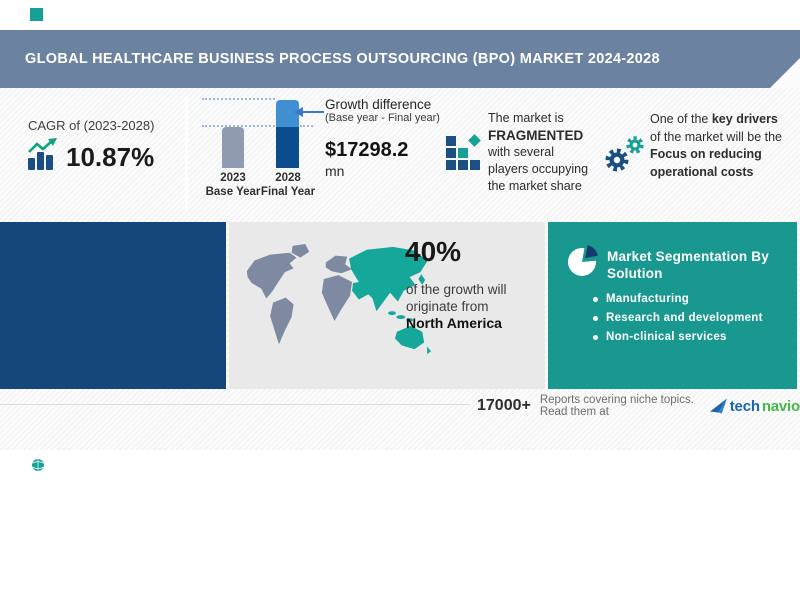 The width and height of the screenshot is (800, 598). What do you see at coordinates (367, 150) in the screenshot?
I see `growth-difference-amount: $17298.2` at bounding box center [367, 150].